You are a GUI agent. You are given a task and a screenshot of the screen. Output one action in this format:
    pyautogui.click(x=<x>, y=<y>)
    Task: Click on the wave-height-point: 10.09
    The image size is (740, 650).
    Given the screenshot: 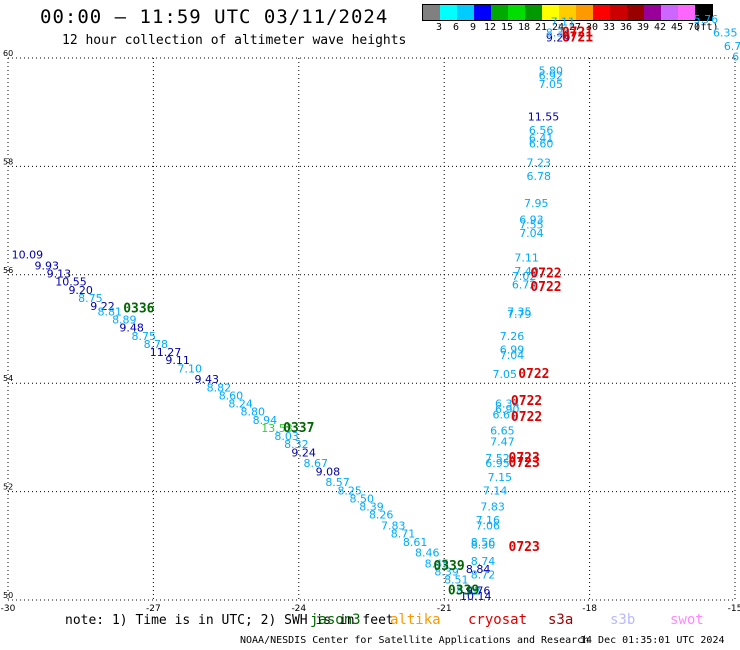 What is the action you would take?
    pyautogui.click(x=28, y=255)
    